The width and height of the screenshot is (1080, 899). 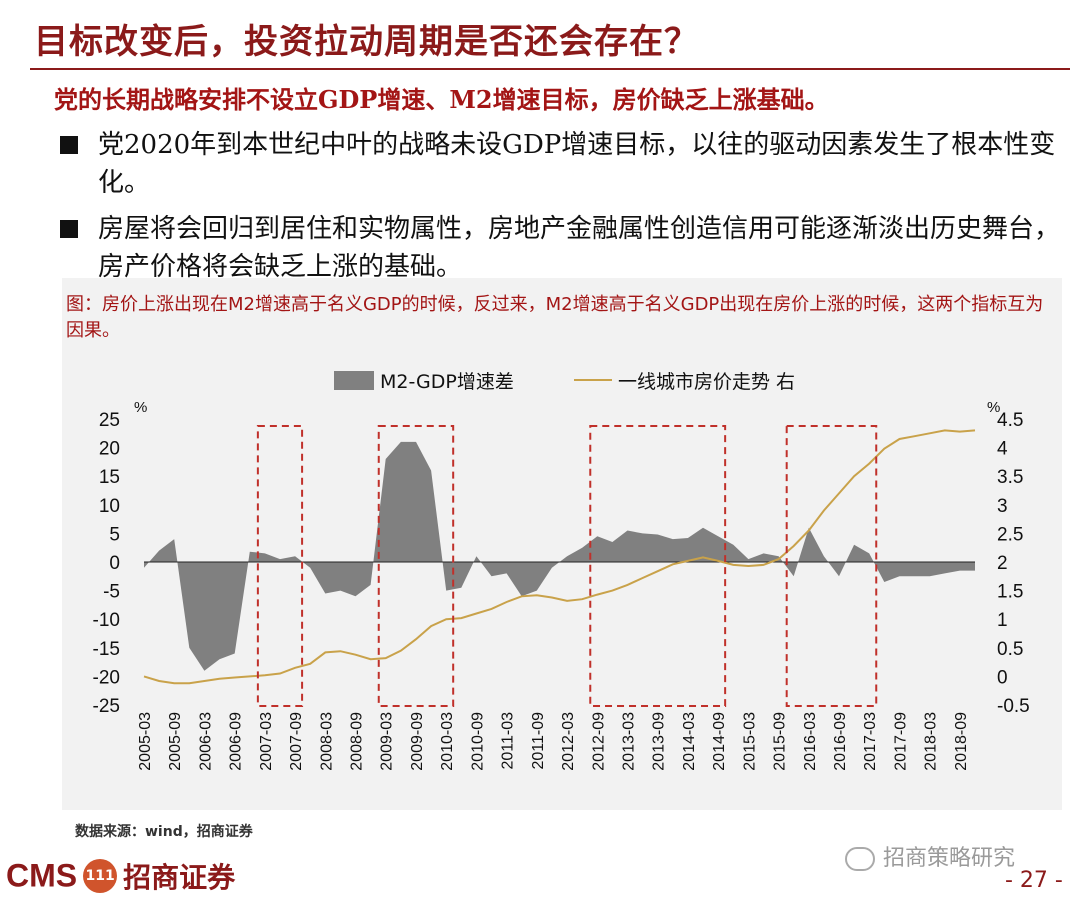 What do you see at coordinates (447, 741) in the screenshot?
I see `x-axis-tick-label: 2010-03` at bounding box center [447, 741].